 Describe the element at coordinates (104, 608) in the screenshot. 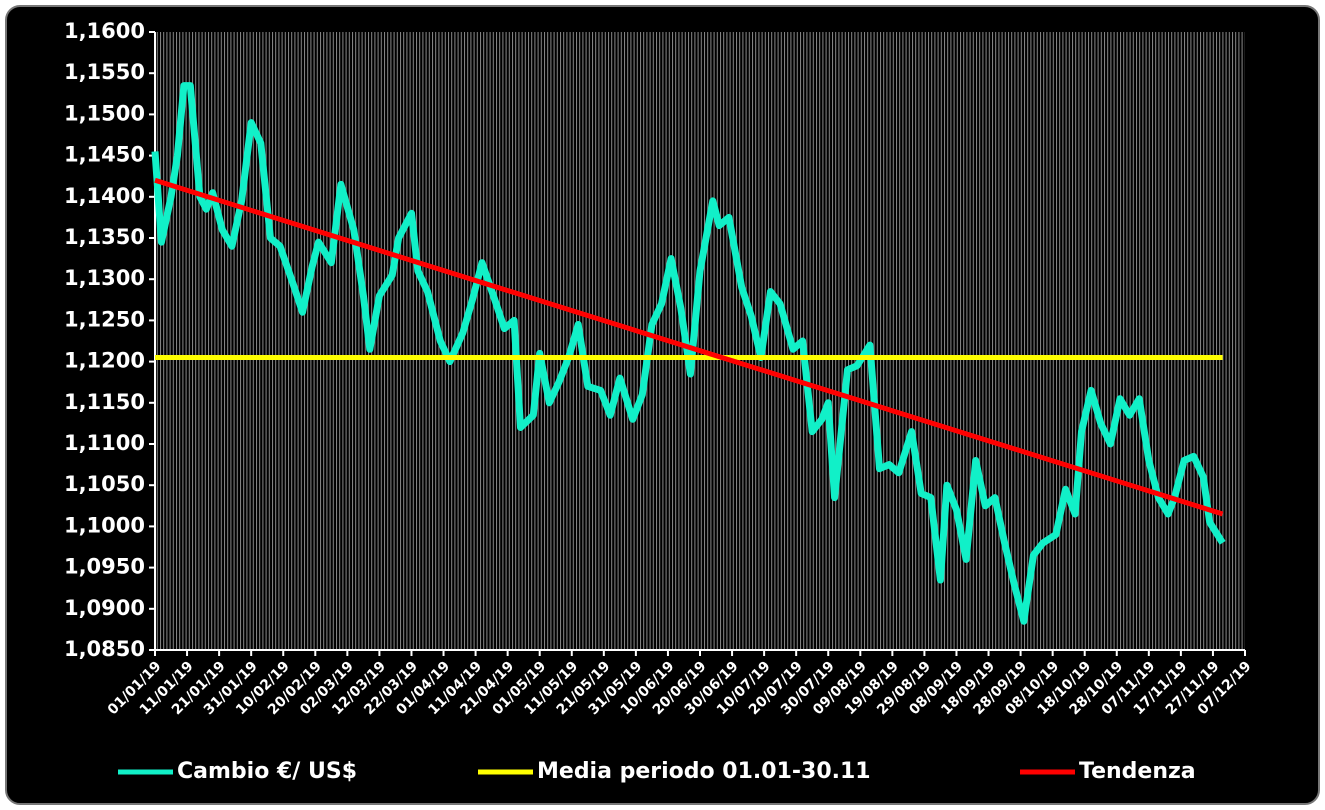

I see `y-tick-label: 1,0900` at that location.